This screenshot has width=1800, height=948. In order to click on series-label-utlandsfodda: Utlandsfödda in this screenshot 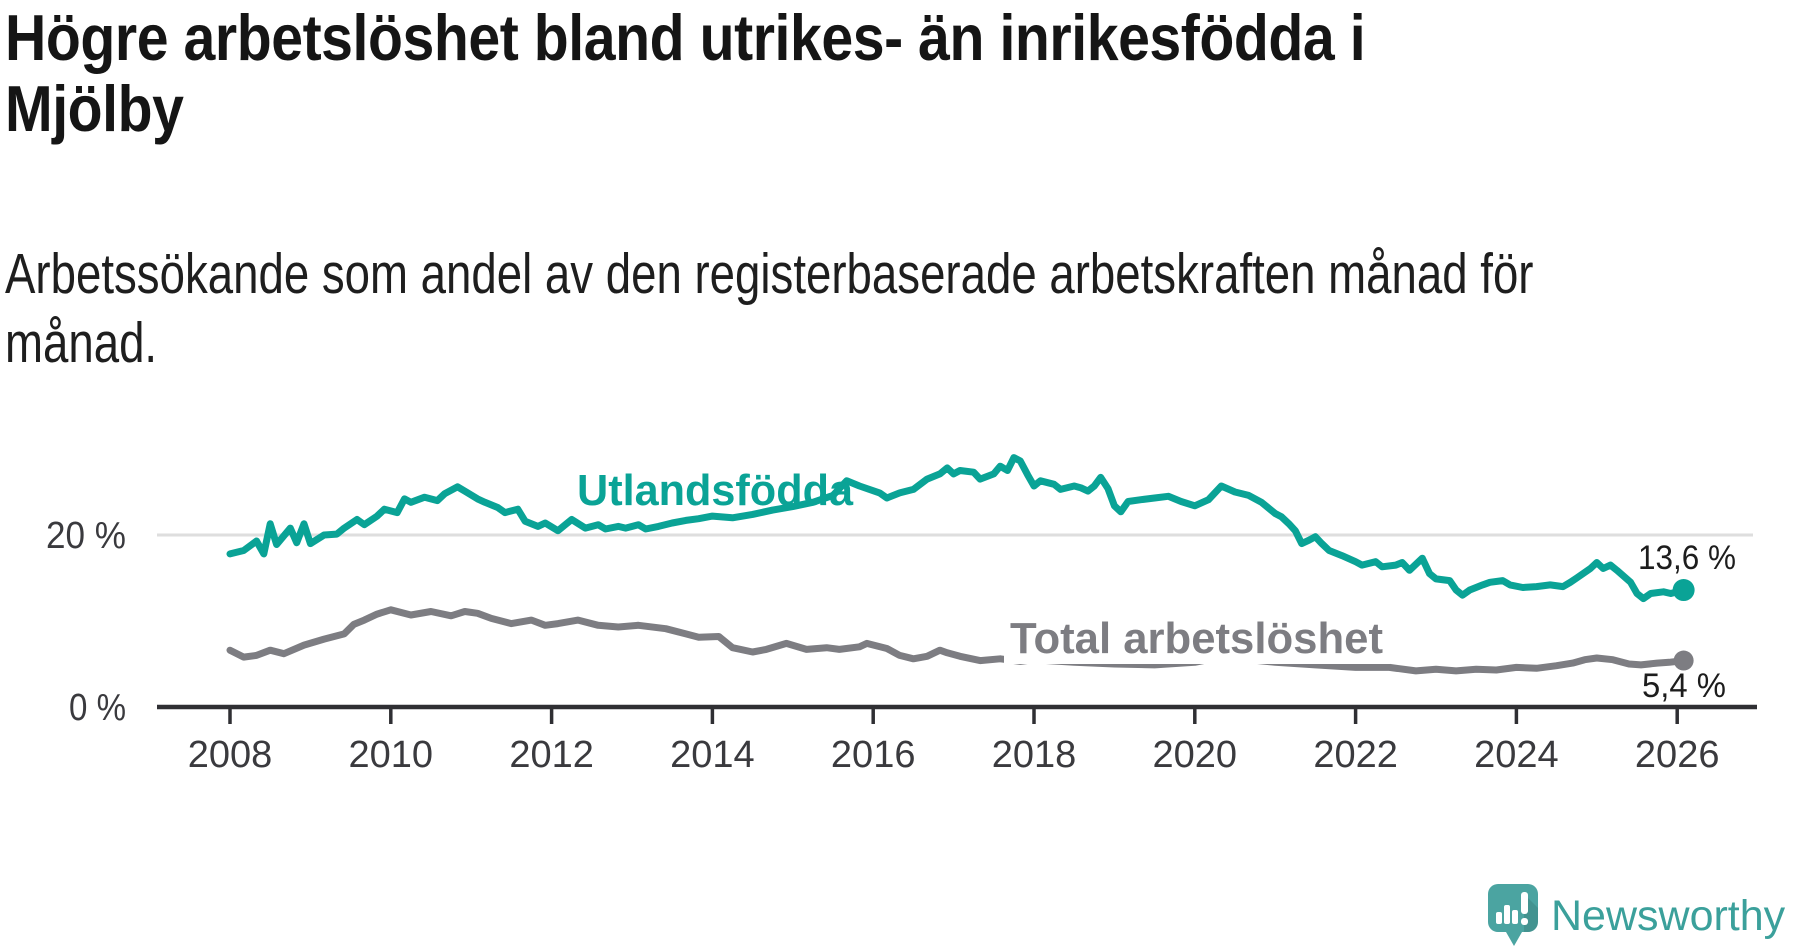, I will do `click(715, 490)`.